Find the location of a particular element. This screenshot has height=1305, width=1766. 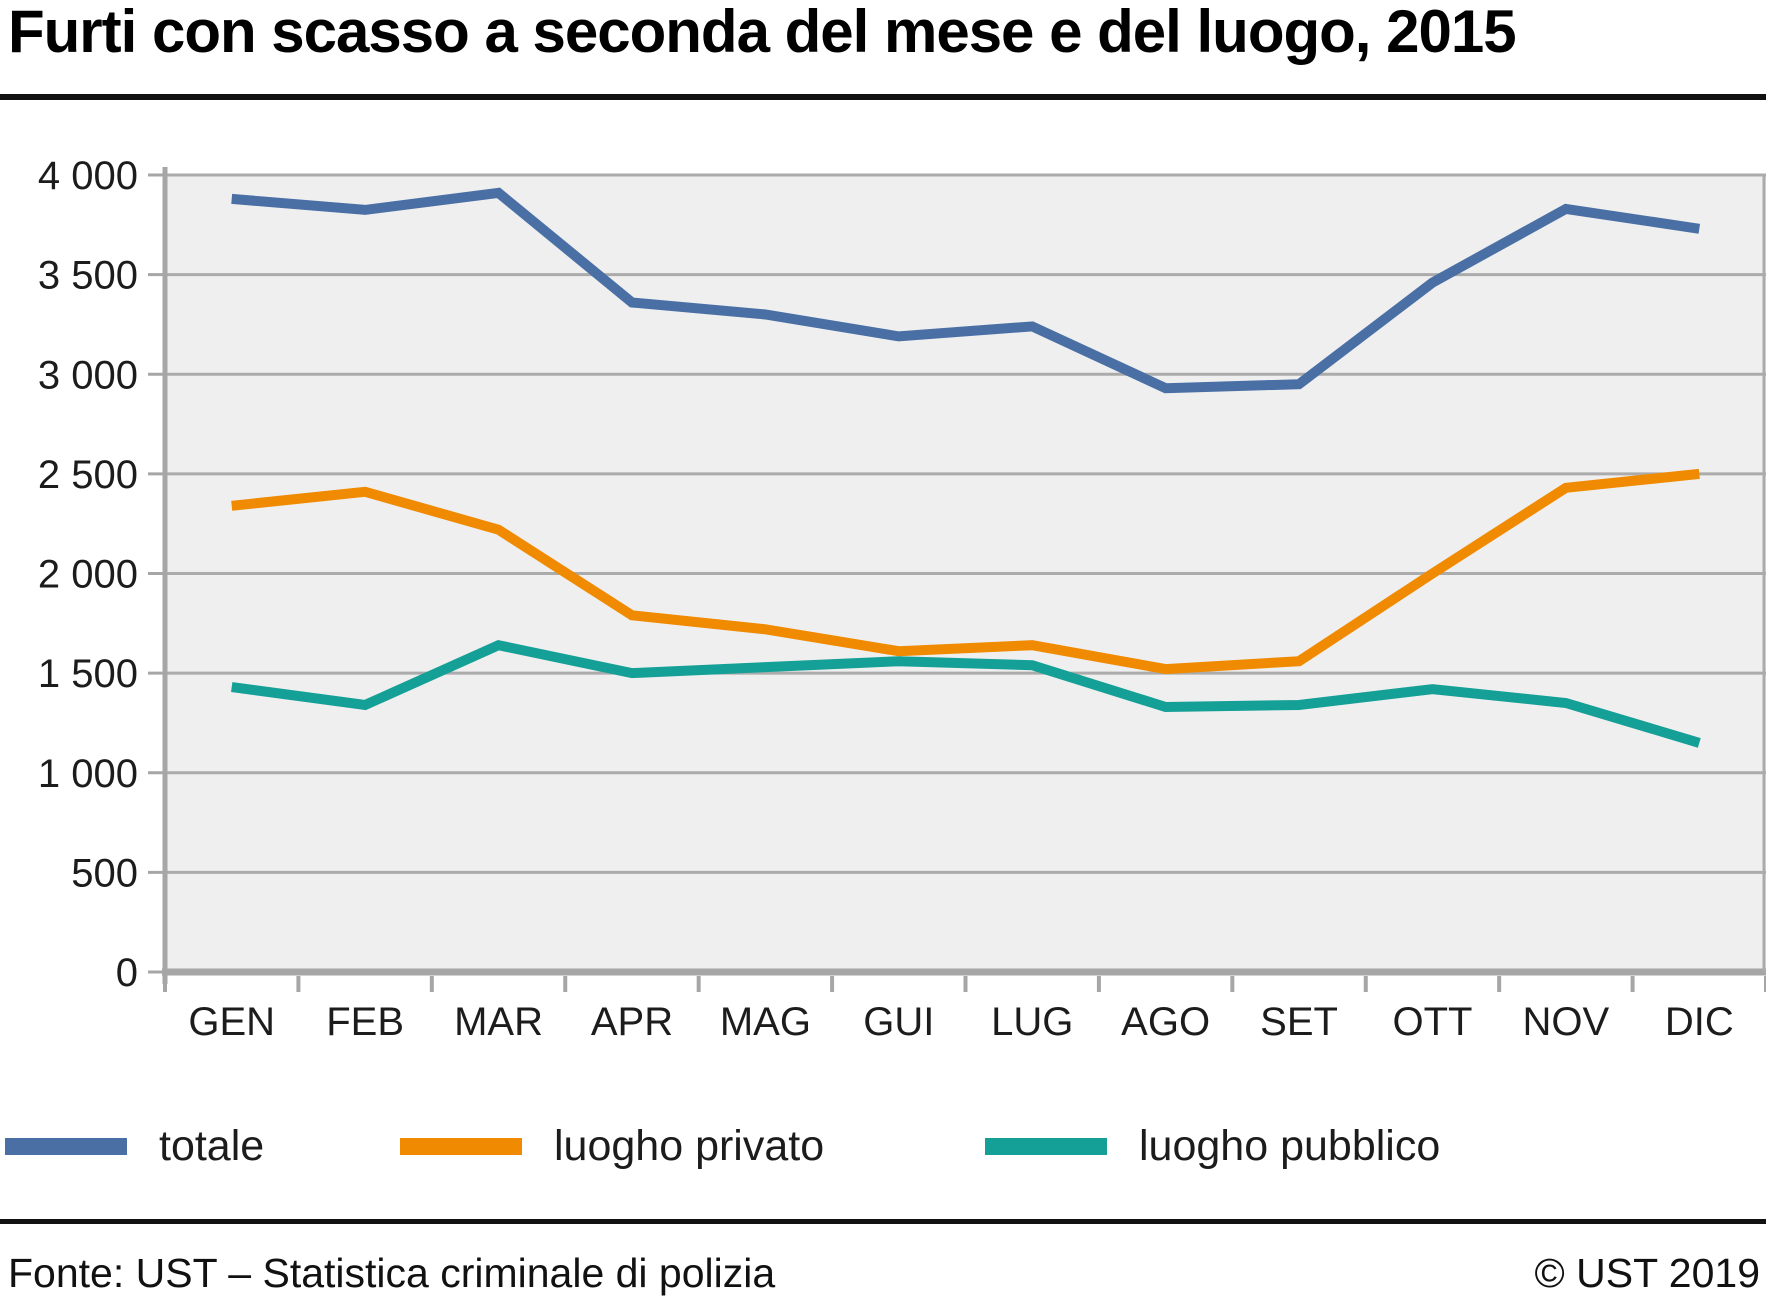

series-line-luogho-pubblico is located at coordinates (966, 693).